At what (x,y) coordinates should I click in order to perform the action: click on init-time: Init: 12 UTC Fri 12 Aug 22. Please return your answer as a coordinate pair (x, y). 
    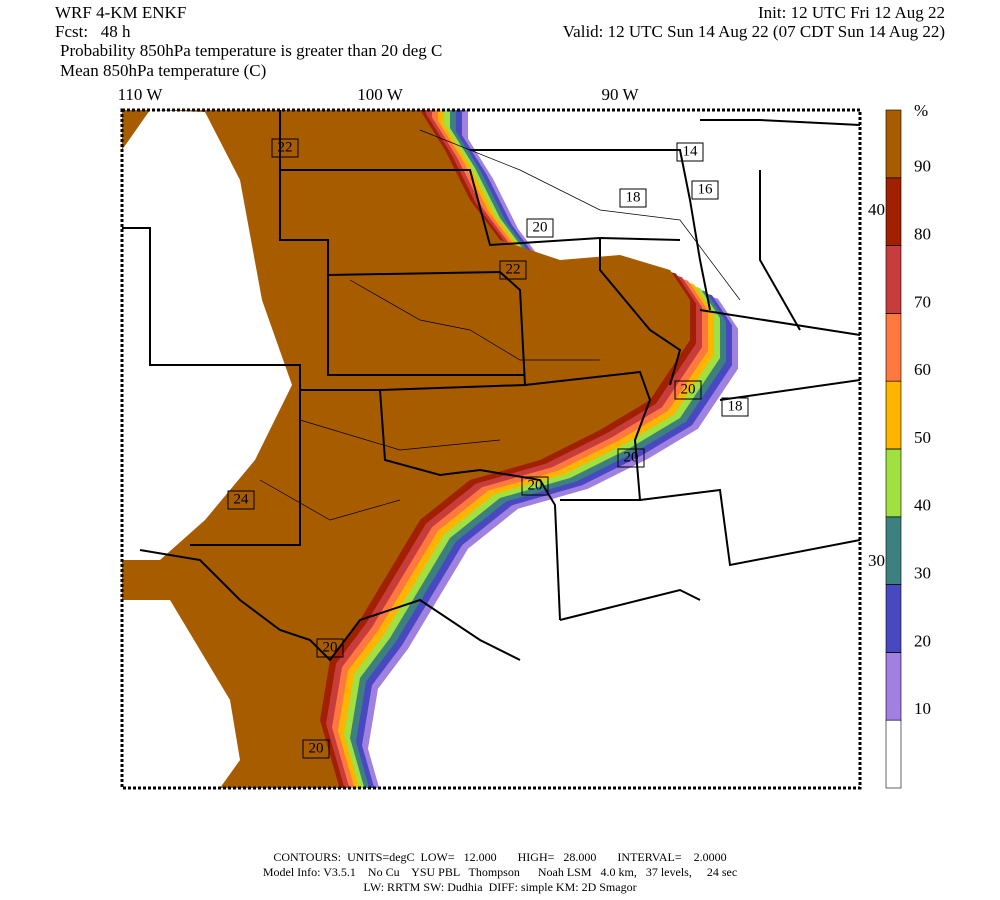
    Looking at the image, I should click on (851, 12).